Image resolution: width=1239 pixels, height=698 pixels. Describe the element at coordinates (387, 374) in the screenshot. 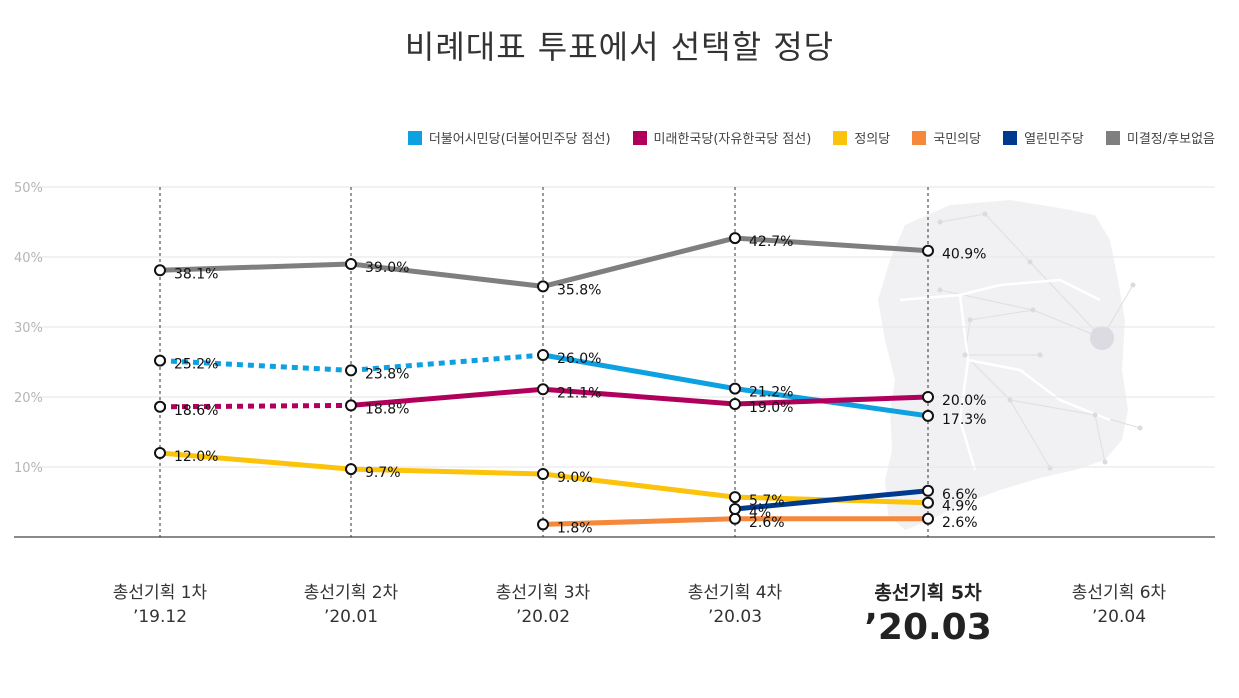

I see `data-label: 23.8%` at that location.